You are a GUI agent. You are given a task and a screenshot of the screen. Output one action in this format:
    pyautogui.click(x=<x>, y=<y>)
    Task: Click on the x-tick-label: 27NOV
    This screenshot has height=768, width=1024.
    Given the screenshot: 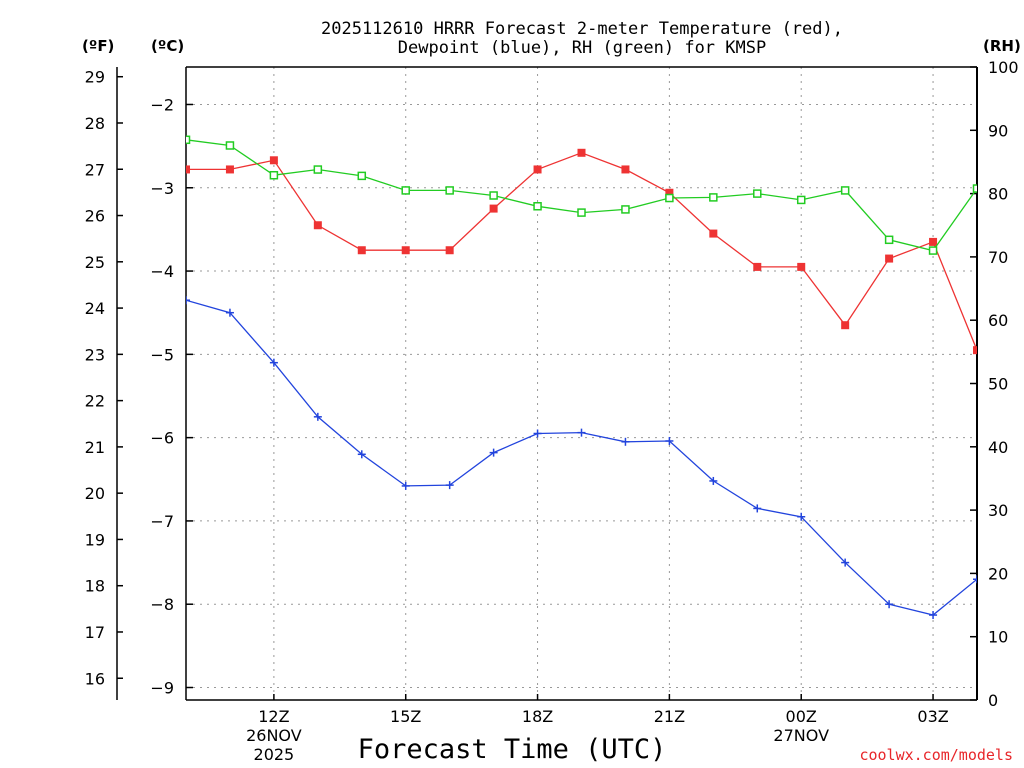 What is the action you would take?
    pyautogui.click(x=801, y=735)
    